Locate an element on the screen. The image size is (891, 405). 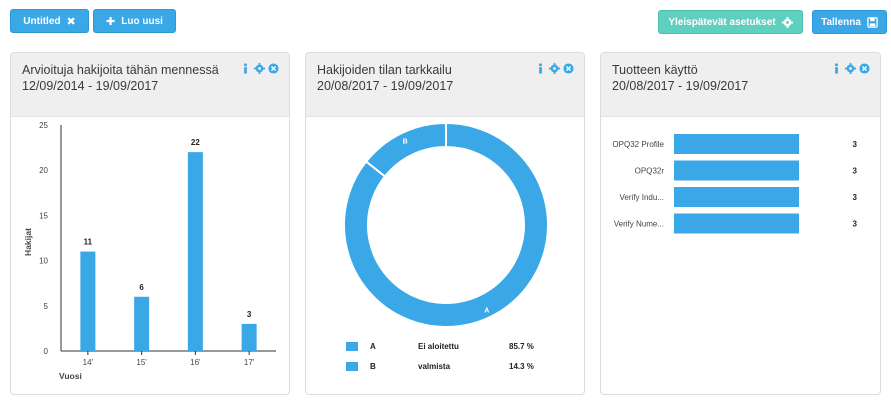
panel-header: Tuotteen käyttö 20/08/2017 - 19/09/2017 is located at coordinates (740, 85).